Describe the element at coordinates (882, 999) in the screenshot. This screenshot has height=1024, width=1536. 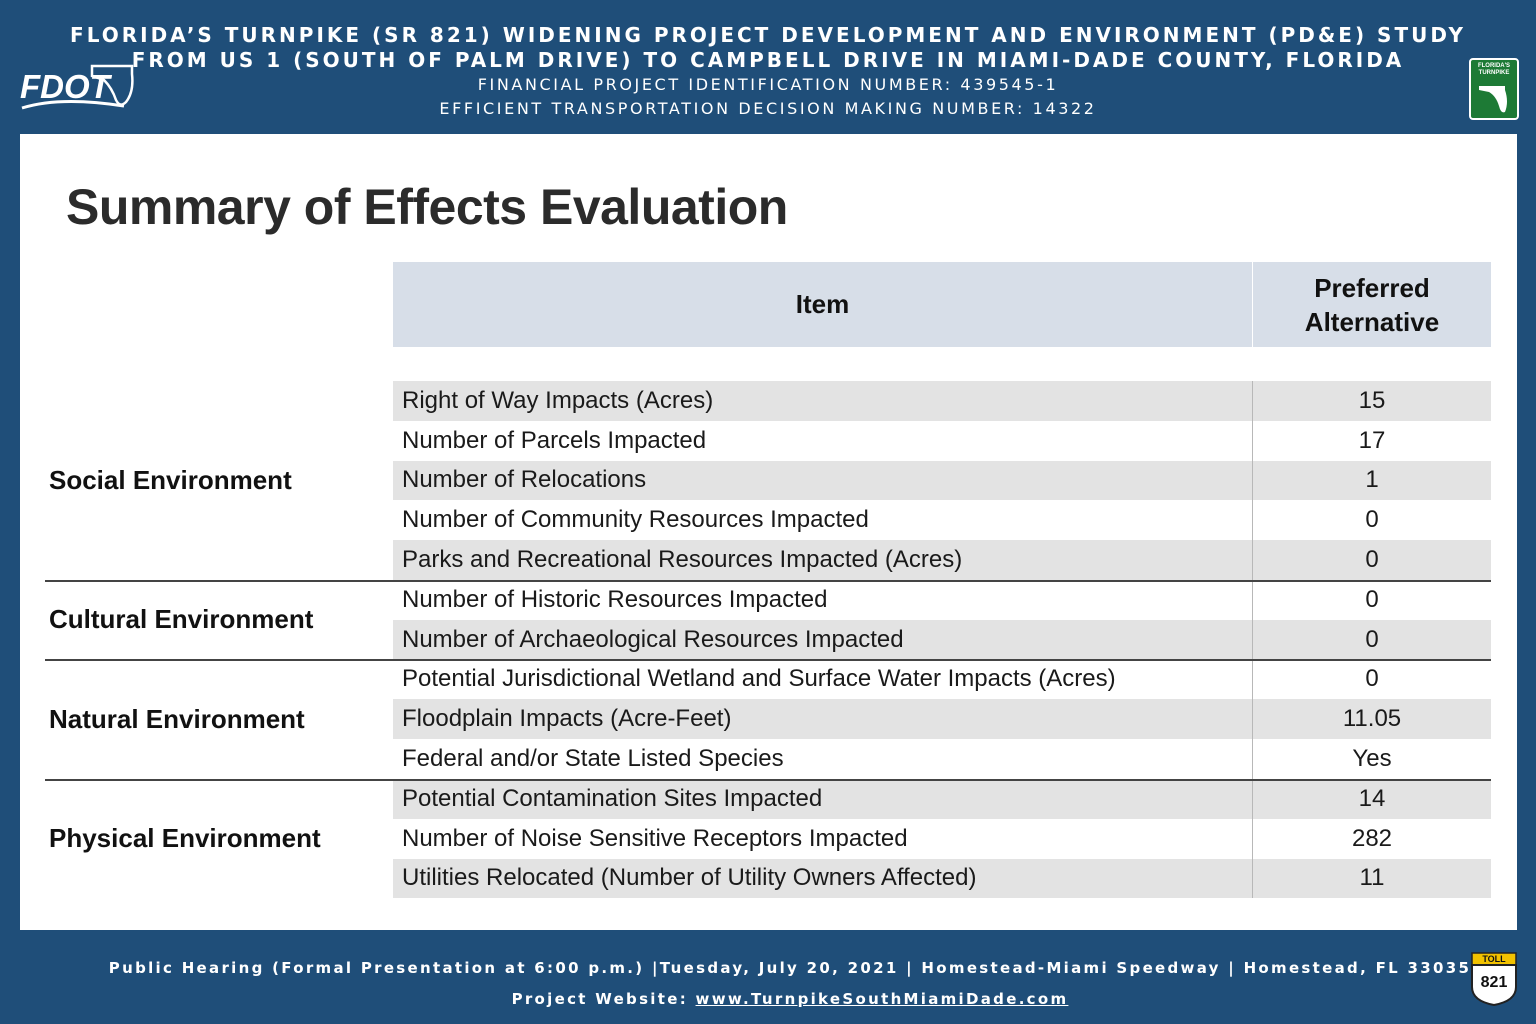
I see `project-website-link: www.TurnpikeSouthMiamiDade.com` at that location.